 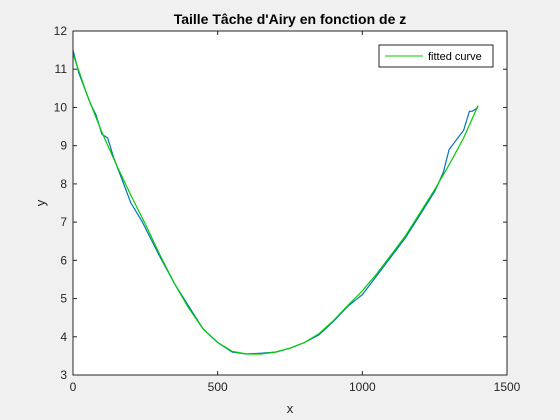 I want to click on y-tick-label: 9, so click(x=63, y=146).